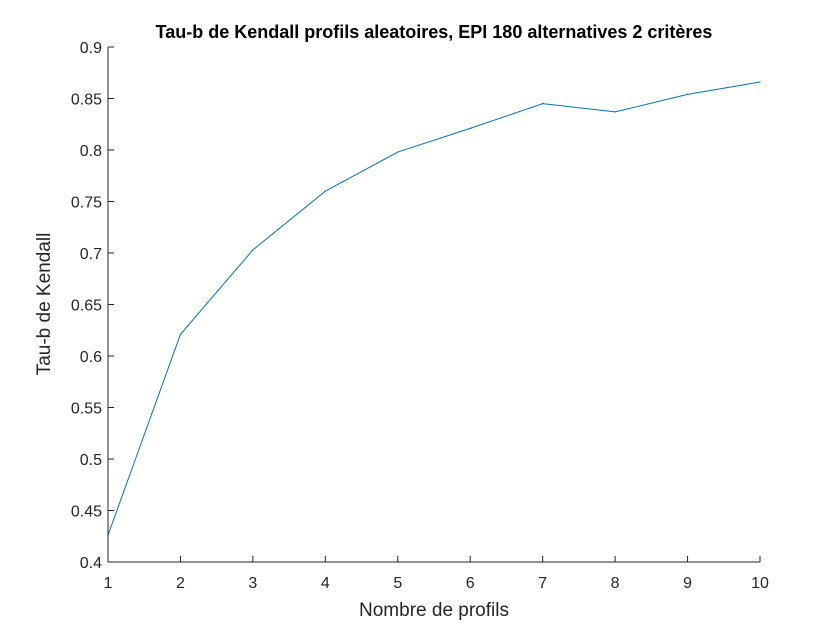  What do you see at coordinates (44, 304) in the screenshot?
I see `y-axis-label: Tau-b de Kendall` at bounding box center [44, 304].